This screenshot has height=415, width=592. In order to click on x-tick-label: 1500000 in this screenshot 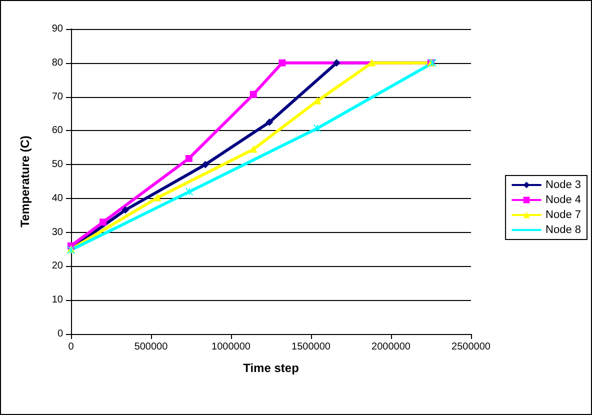, I will do `click(311, 347)`.